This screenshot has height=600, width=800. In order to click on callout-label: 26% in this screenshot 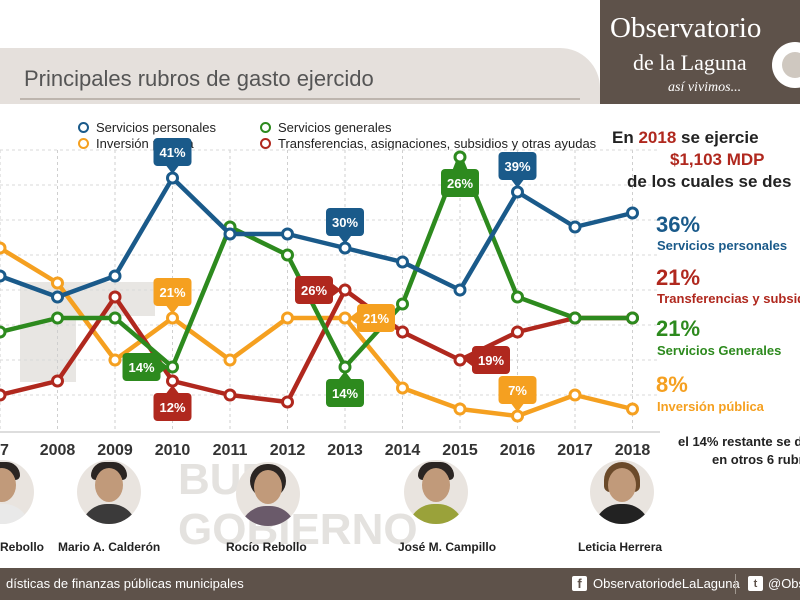, I will do `click(460, 183)`.